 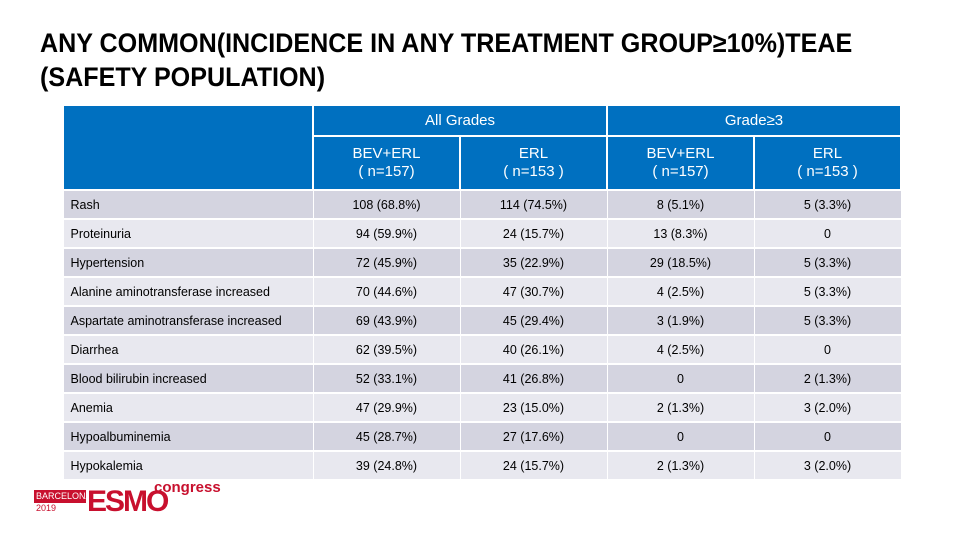 I want to click on table-cell: 23 (15.0%), so click(x=533, y=407).